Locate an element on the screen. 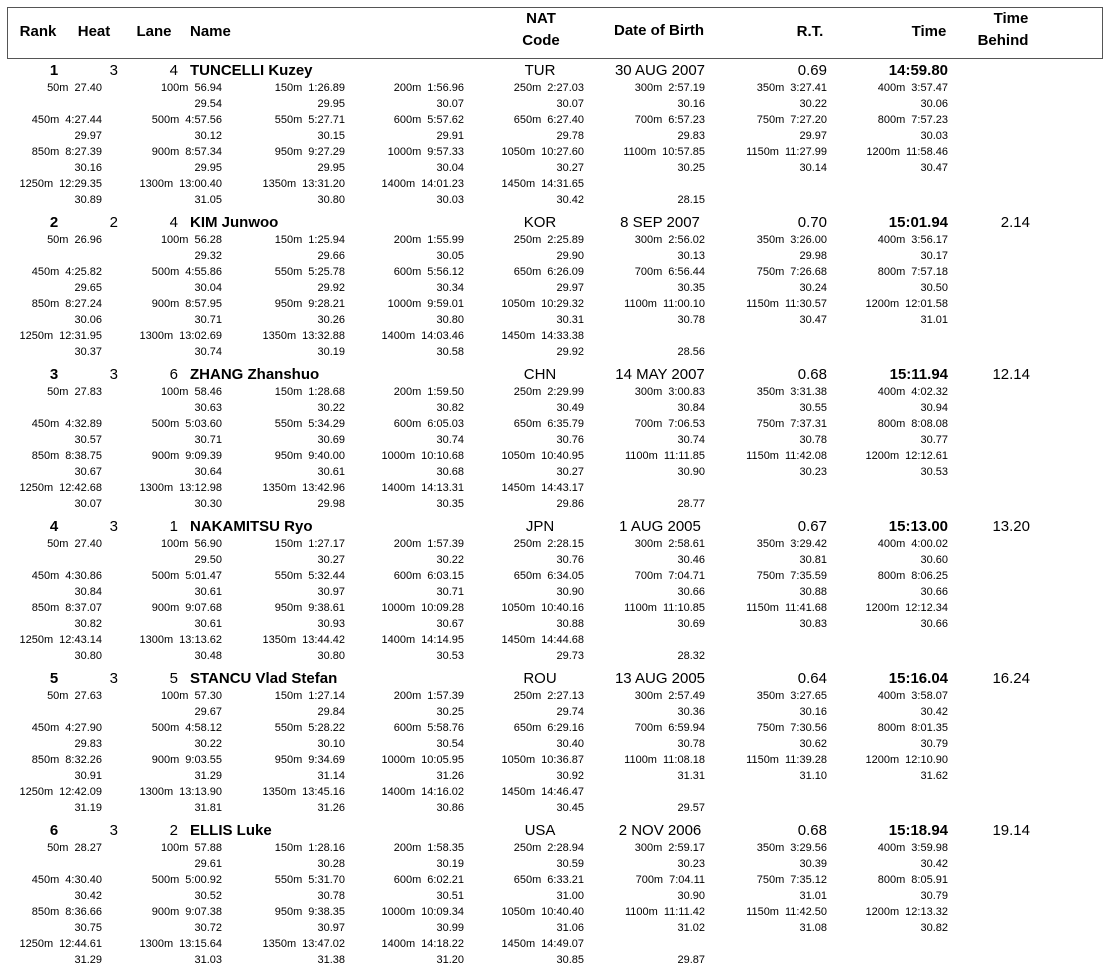  split-difference: 31.06 is located at coordinates (570, 928).